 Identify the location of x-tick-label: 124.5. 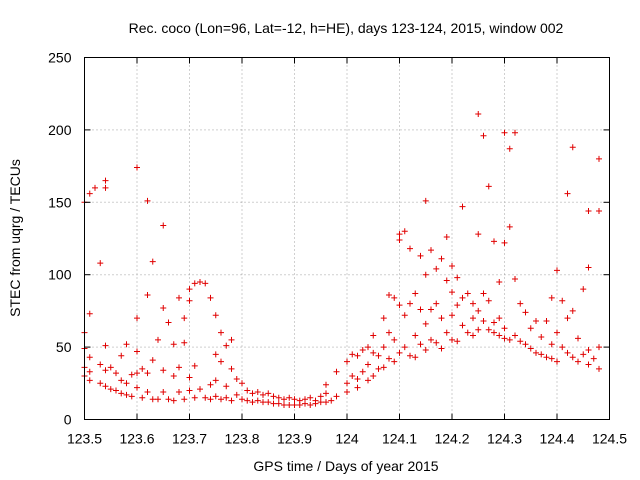
(609, 439).